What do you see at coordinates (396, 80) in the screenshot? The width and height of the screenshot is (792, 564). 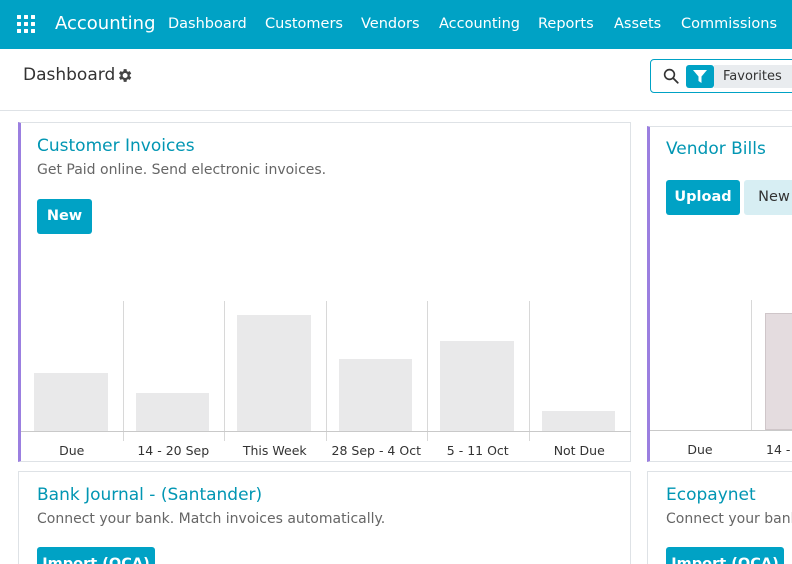 I see `control-panel: Dashboard Favorites` at bounding box center [396, 80].